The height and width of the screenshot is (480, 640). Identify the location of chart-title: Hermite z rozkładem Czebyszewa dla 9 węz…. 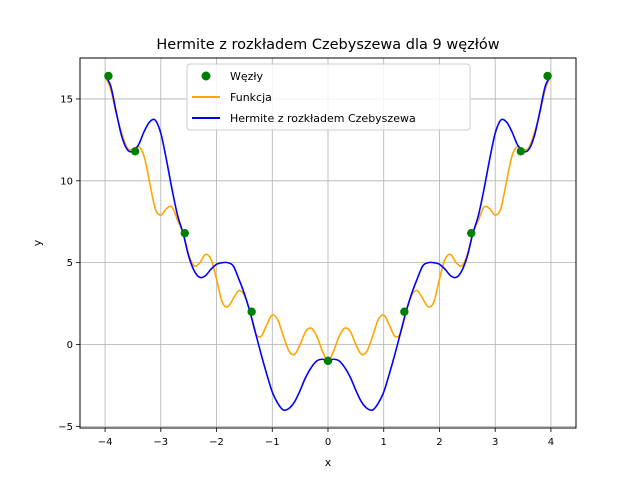
(327, 45).